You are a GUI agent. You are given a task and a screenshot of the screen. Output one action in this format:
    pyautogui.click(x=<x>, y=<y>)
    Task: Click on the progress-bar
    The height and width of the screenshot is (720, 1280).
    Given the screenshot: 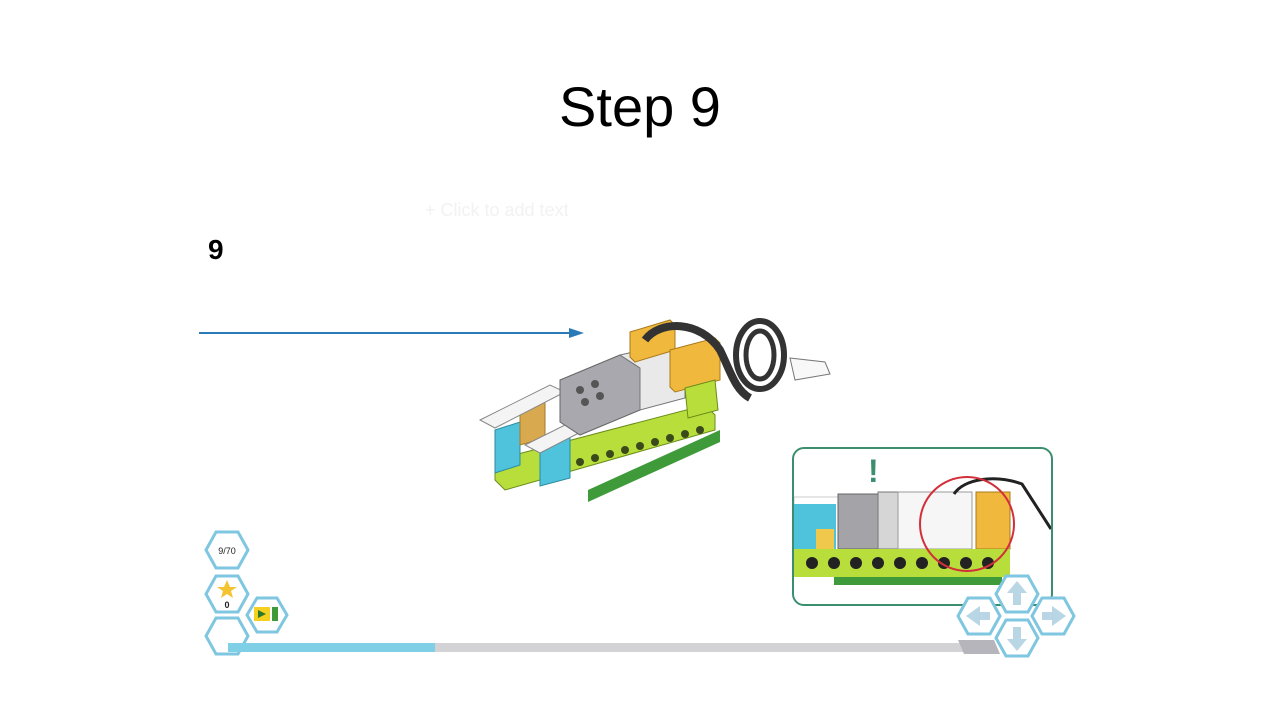 What is the action you would take?
    pyautogui.click(x=598, y=647)
    